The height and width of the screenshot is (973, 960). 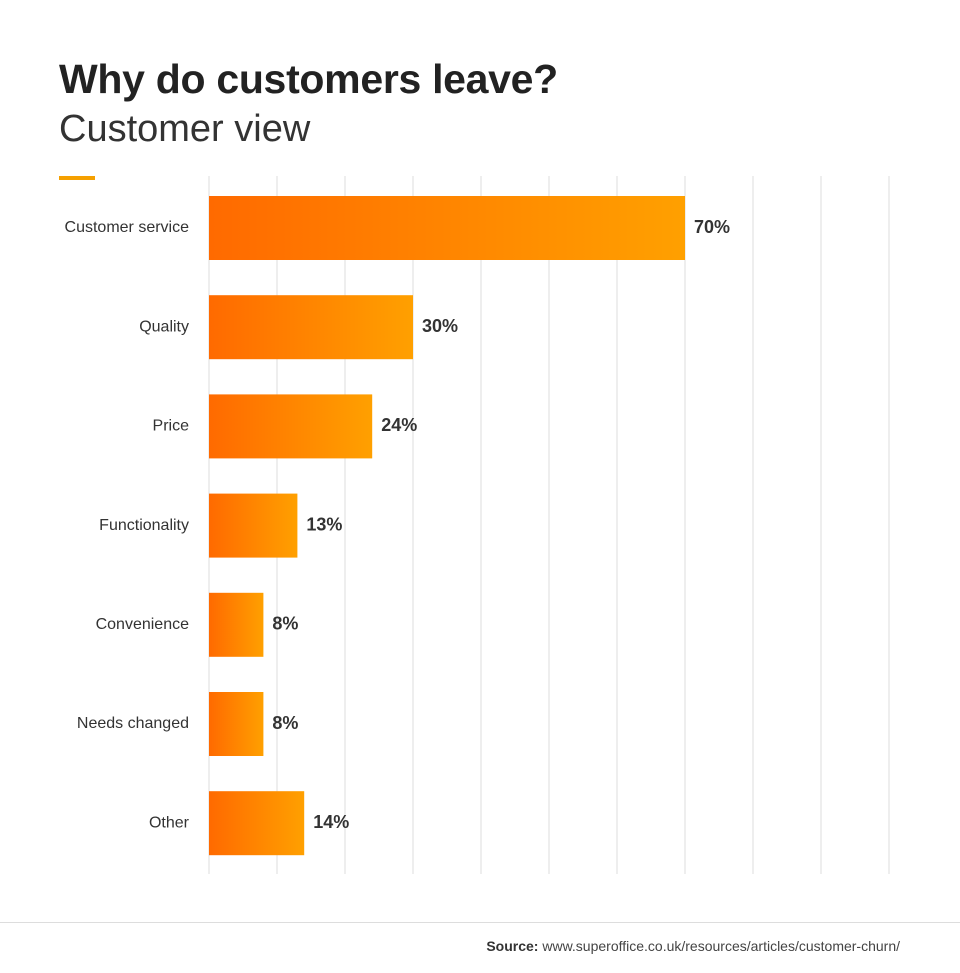 What do you see at coordinates (399, 425) in the screenshot?
I see `value-label: 24%` at bounding box center [399, 425].